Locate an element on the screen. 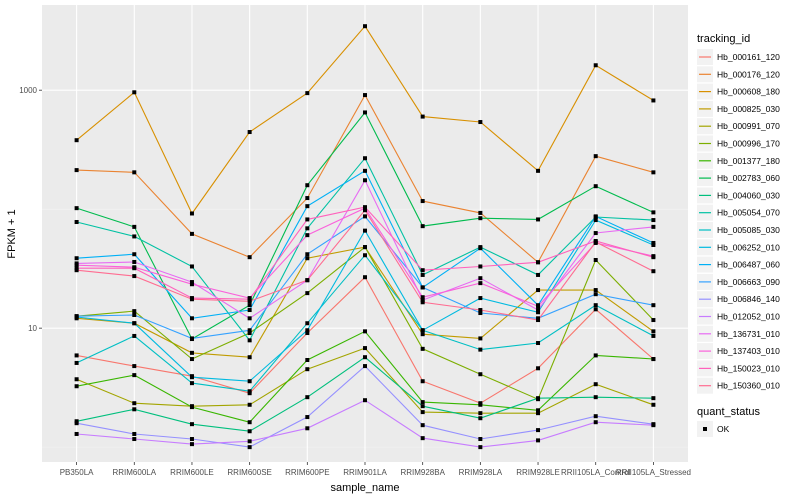  x-axis-title: sample_name is located at coordinates (364, 488).